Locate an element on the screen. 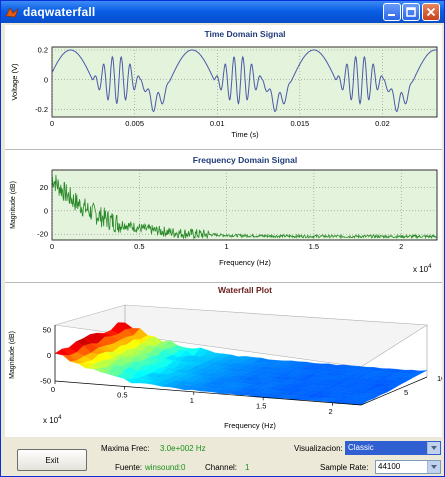  matlab-icon is located at coordinates (12, 12).